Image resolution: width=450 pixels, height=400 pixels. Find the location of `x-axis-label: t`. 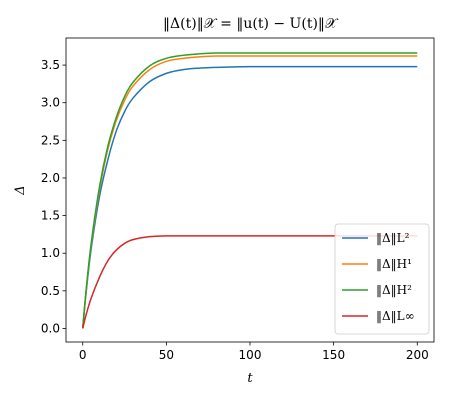

x-axis-label: t is located at coordinates (250, 378).